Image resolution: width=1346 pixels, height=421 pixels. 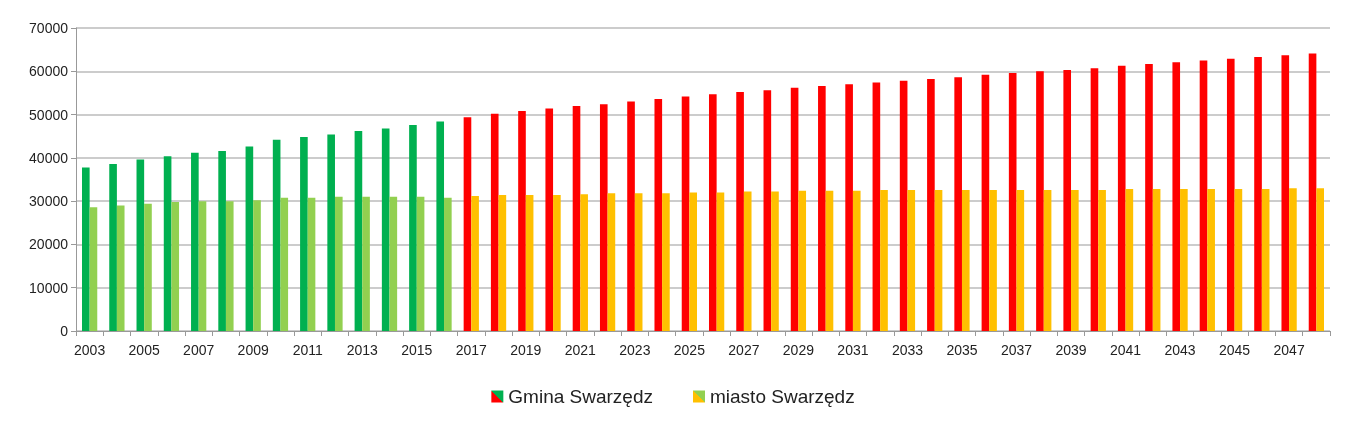 What do you see at coordinates (253, 350) in the screenshot?
I see `x-tick-label: 2009` at bounding box center [253, 350].